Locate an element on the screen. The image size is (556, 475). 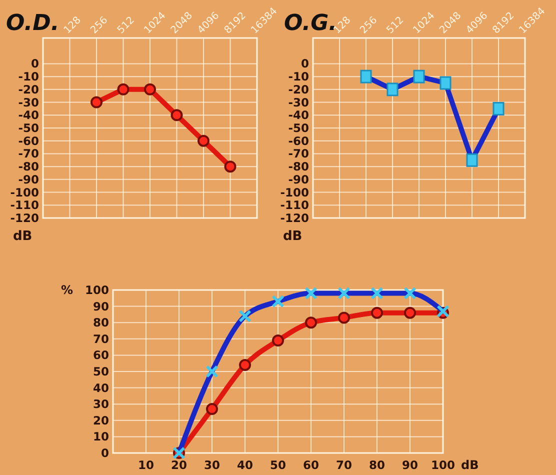
y-tick-label: 40 is located at coordinates (100, 387).